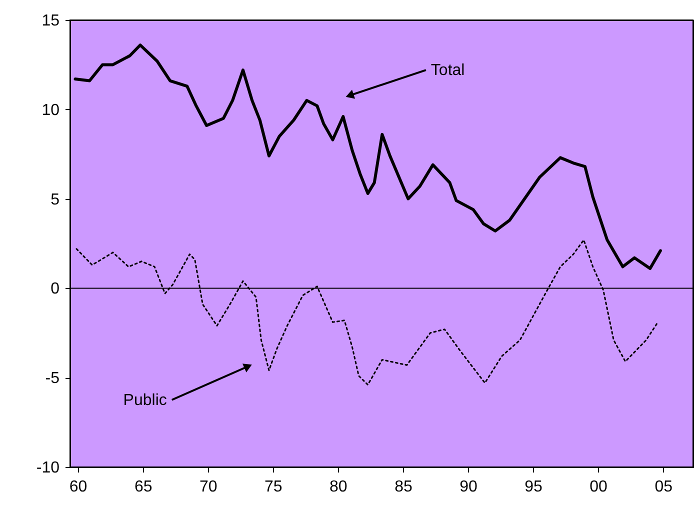  What do you see at coordinates (469, 487) in the screenshot?
I see `x-tick-label: 90` at bounding box center [469, 487].